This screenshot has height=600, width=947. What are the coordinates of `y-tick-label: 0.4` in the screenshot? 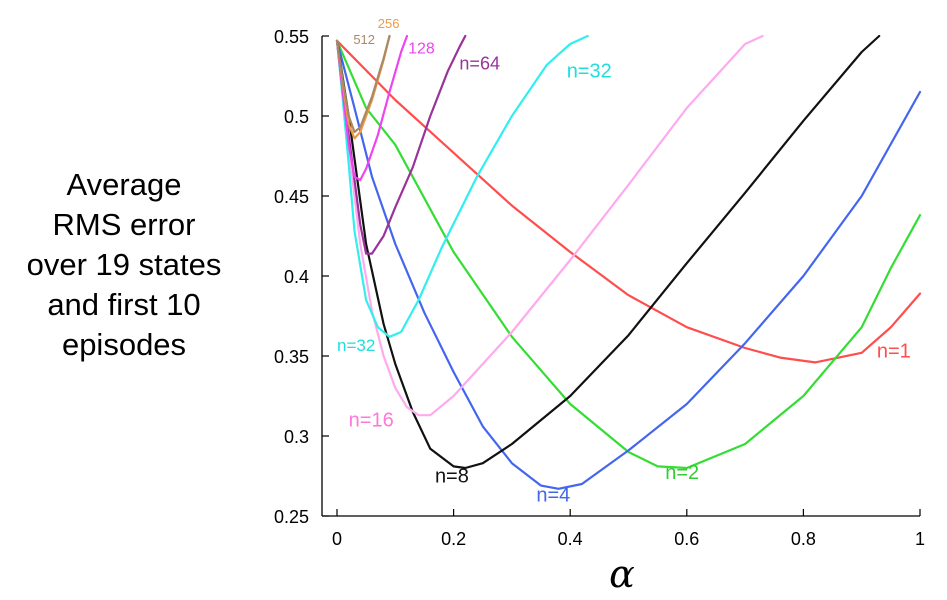 It's located at (296, 277).